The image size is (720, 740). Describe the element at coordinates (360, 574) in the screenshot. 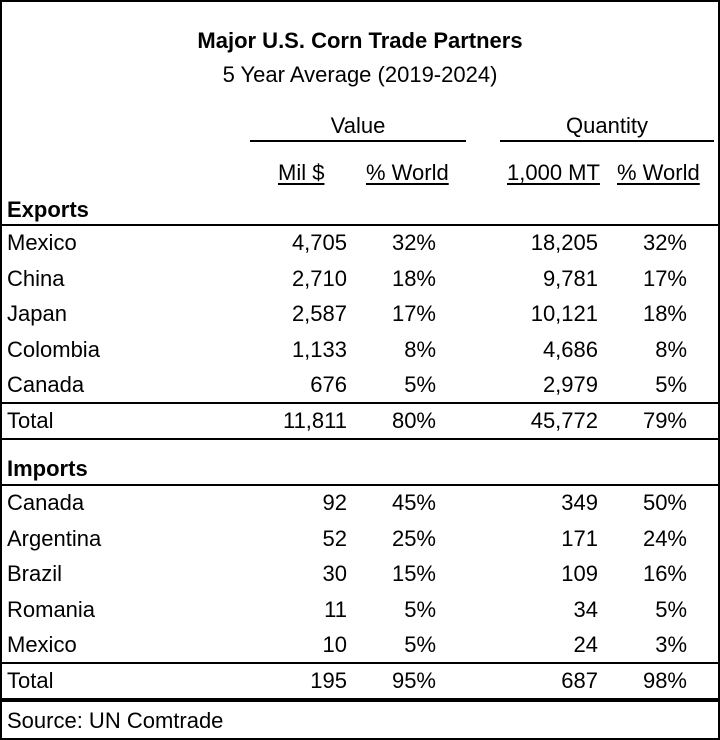

I see `table-row: Brazil 30 15% 109 16%` at that location.